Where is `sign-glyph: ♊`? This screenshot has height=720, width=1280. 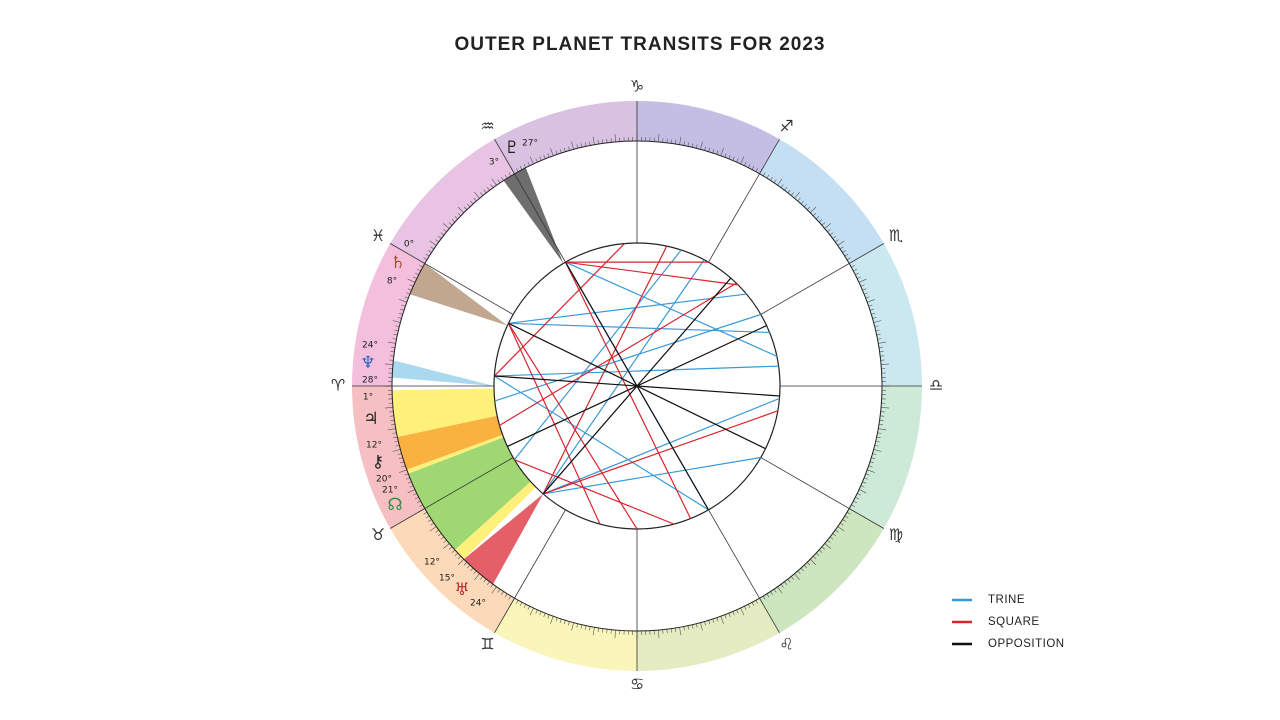 sign-glyph: ♊ is located at coordinates (487, 643).